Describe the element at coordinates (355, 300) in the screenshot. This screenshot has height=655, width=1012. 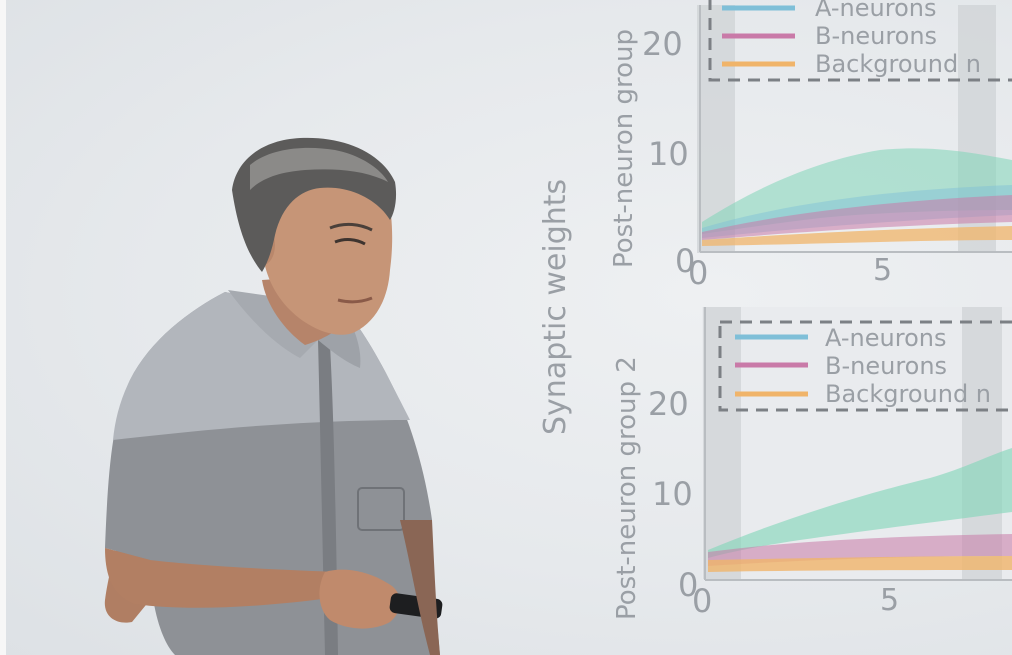
I see `presenter-mouth` at that location.